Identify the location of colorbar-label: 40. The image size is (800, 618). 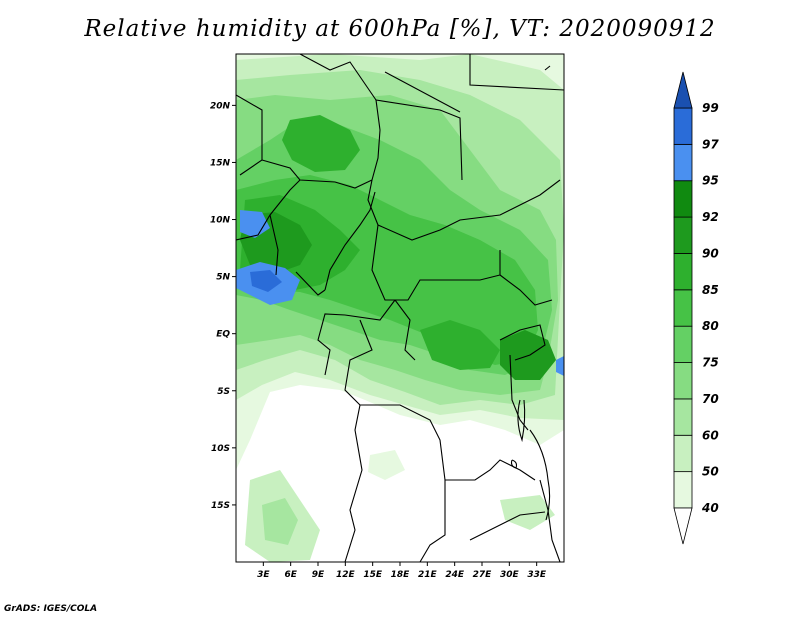
(710, 508).